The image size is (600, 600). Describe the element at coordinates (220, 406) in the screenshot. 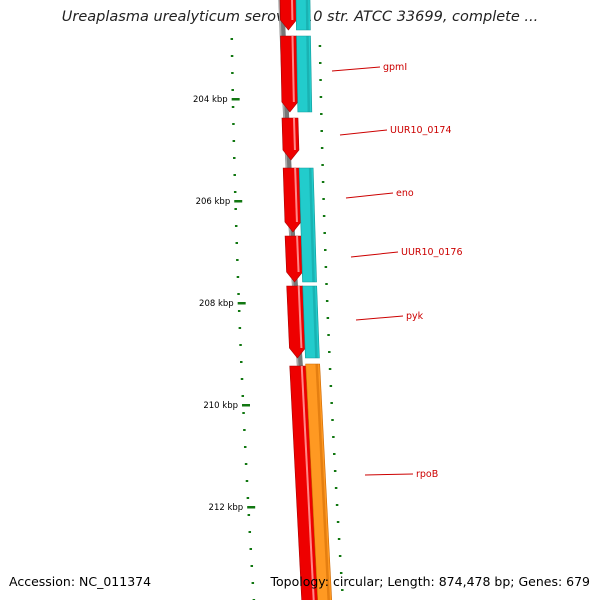

I see `kbp-tick-label: 210 kbp` at that location.